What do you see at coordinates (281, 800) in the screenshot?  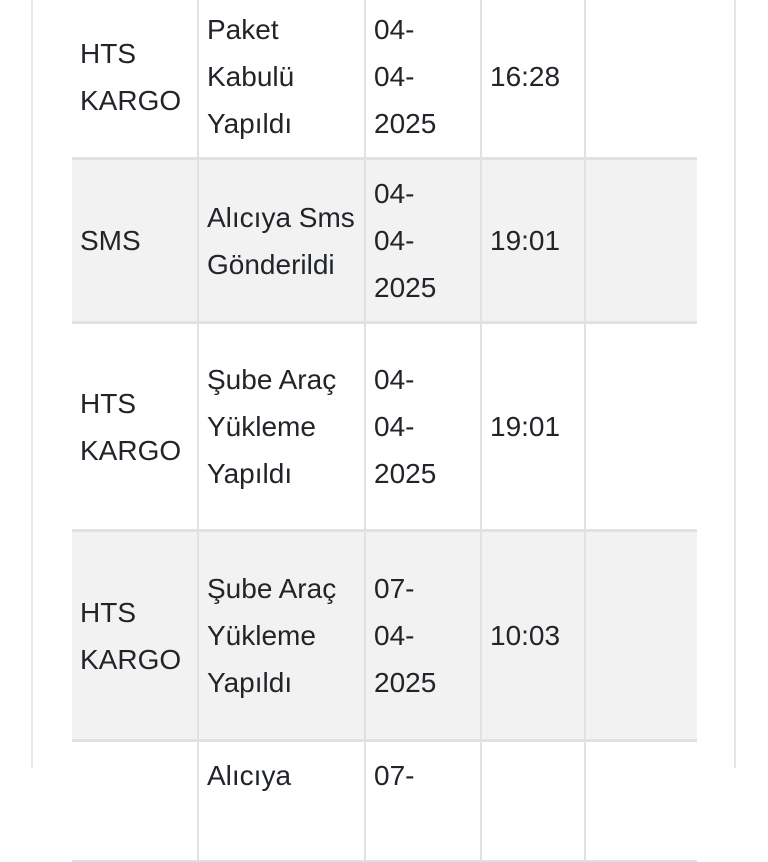 I see `cell-status: Alıcıya` at bounding box center [281, 800].